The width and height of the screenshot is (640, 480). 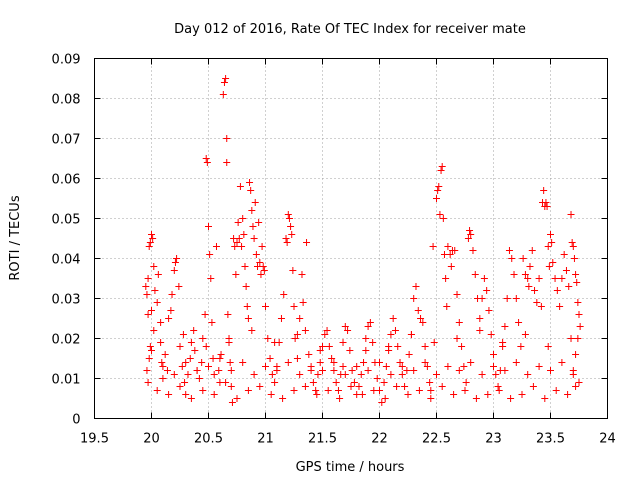 What do you see at coordinates (66, 60) in the screenshot?
I see `y-tick-label: 0.09` at bounding box center [66, 60].